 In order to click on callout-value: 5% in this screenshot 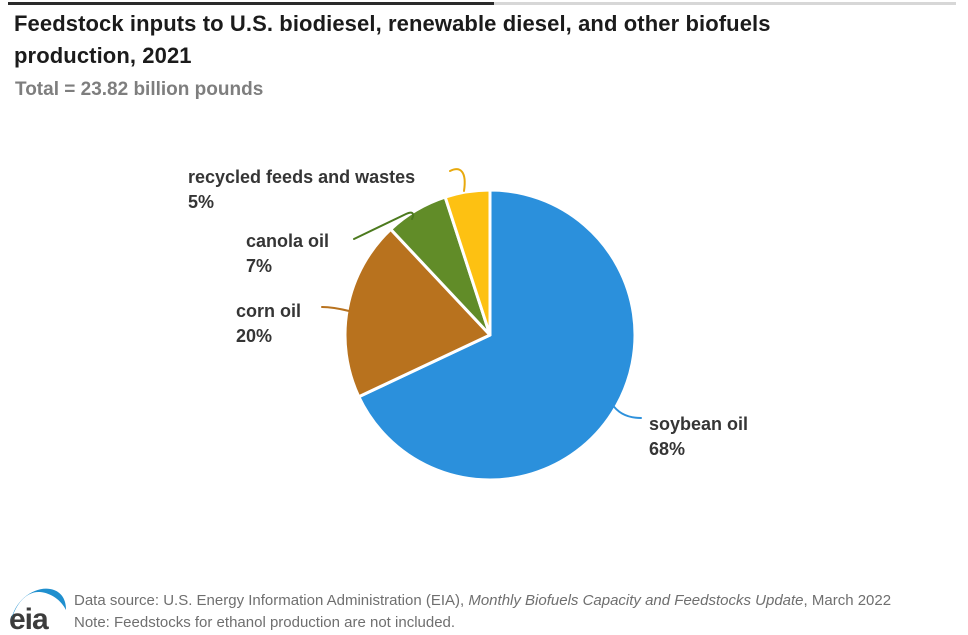, I will do `click(201, 202)`.